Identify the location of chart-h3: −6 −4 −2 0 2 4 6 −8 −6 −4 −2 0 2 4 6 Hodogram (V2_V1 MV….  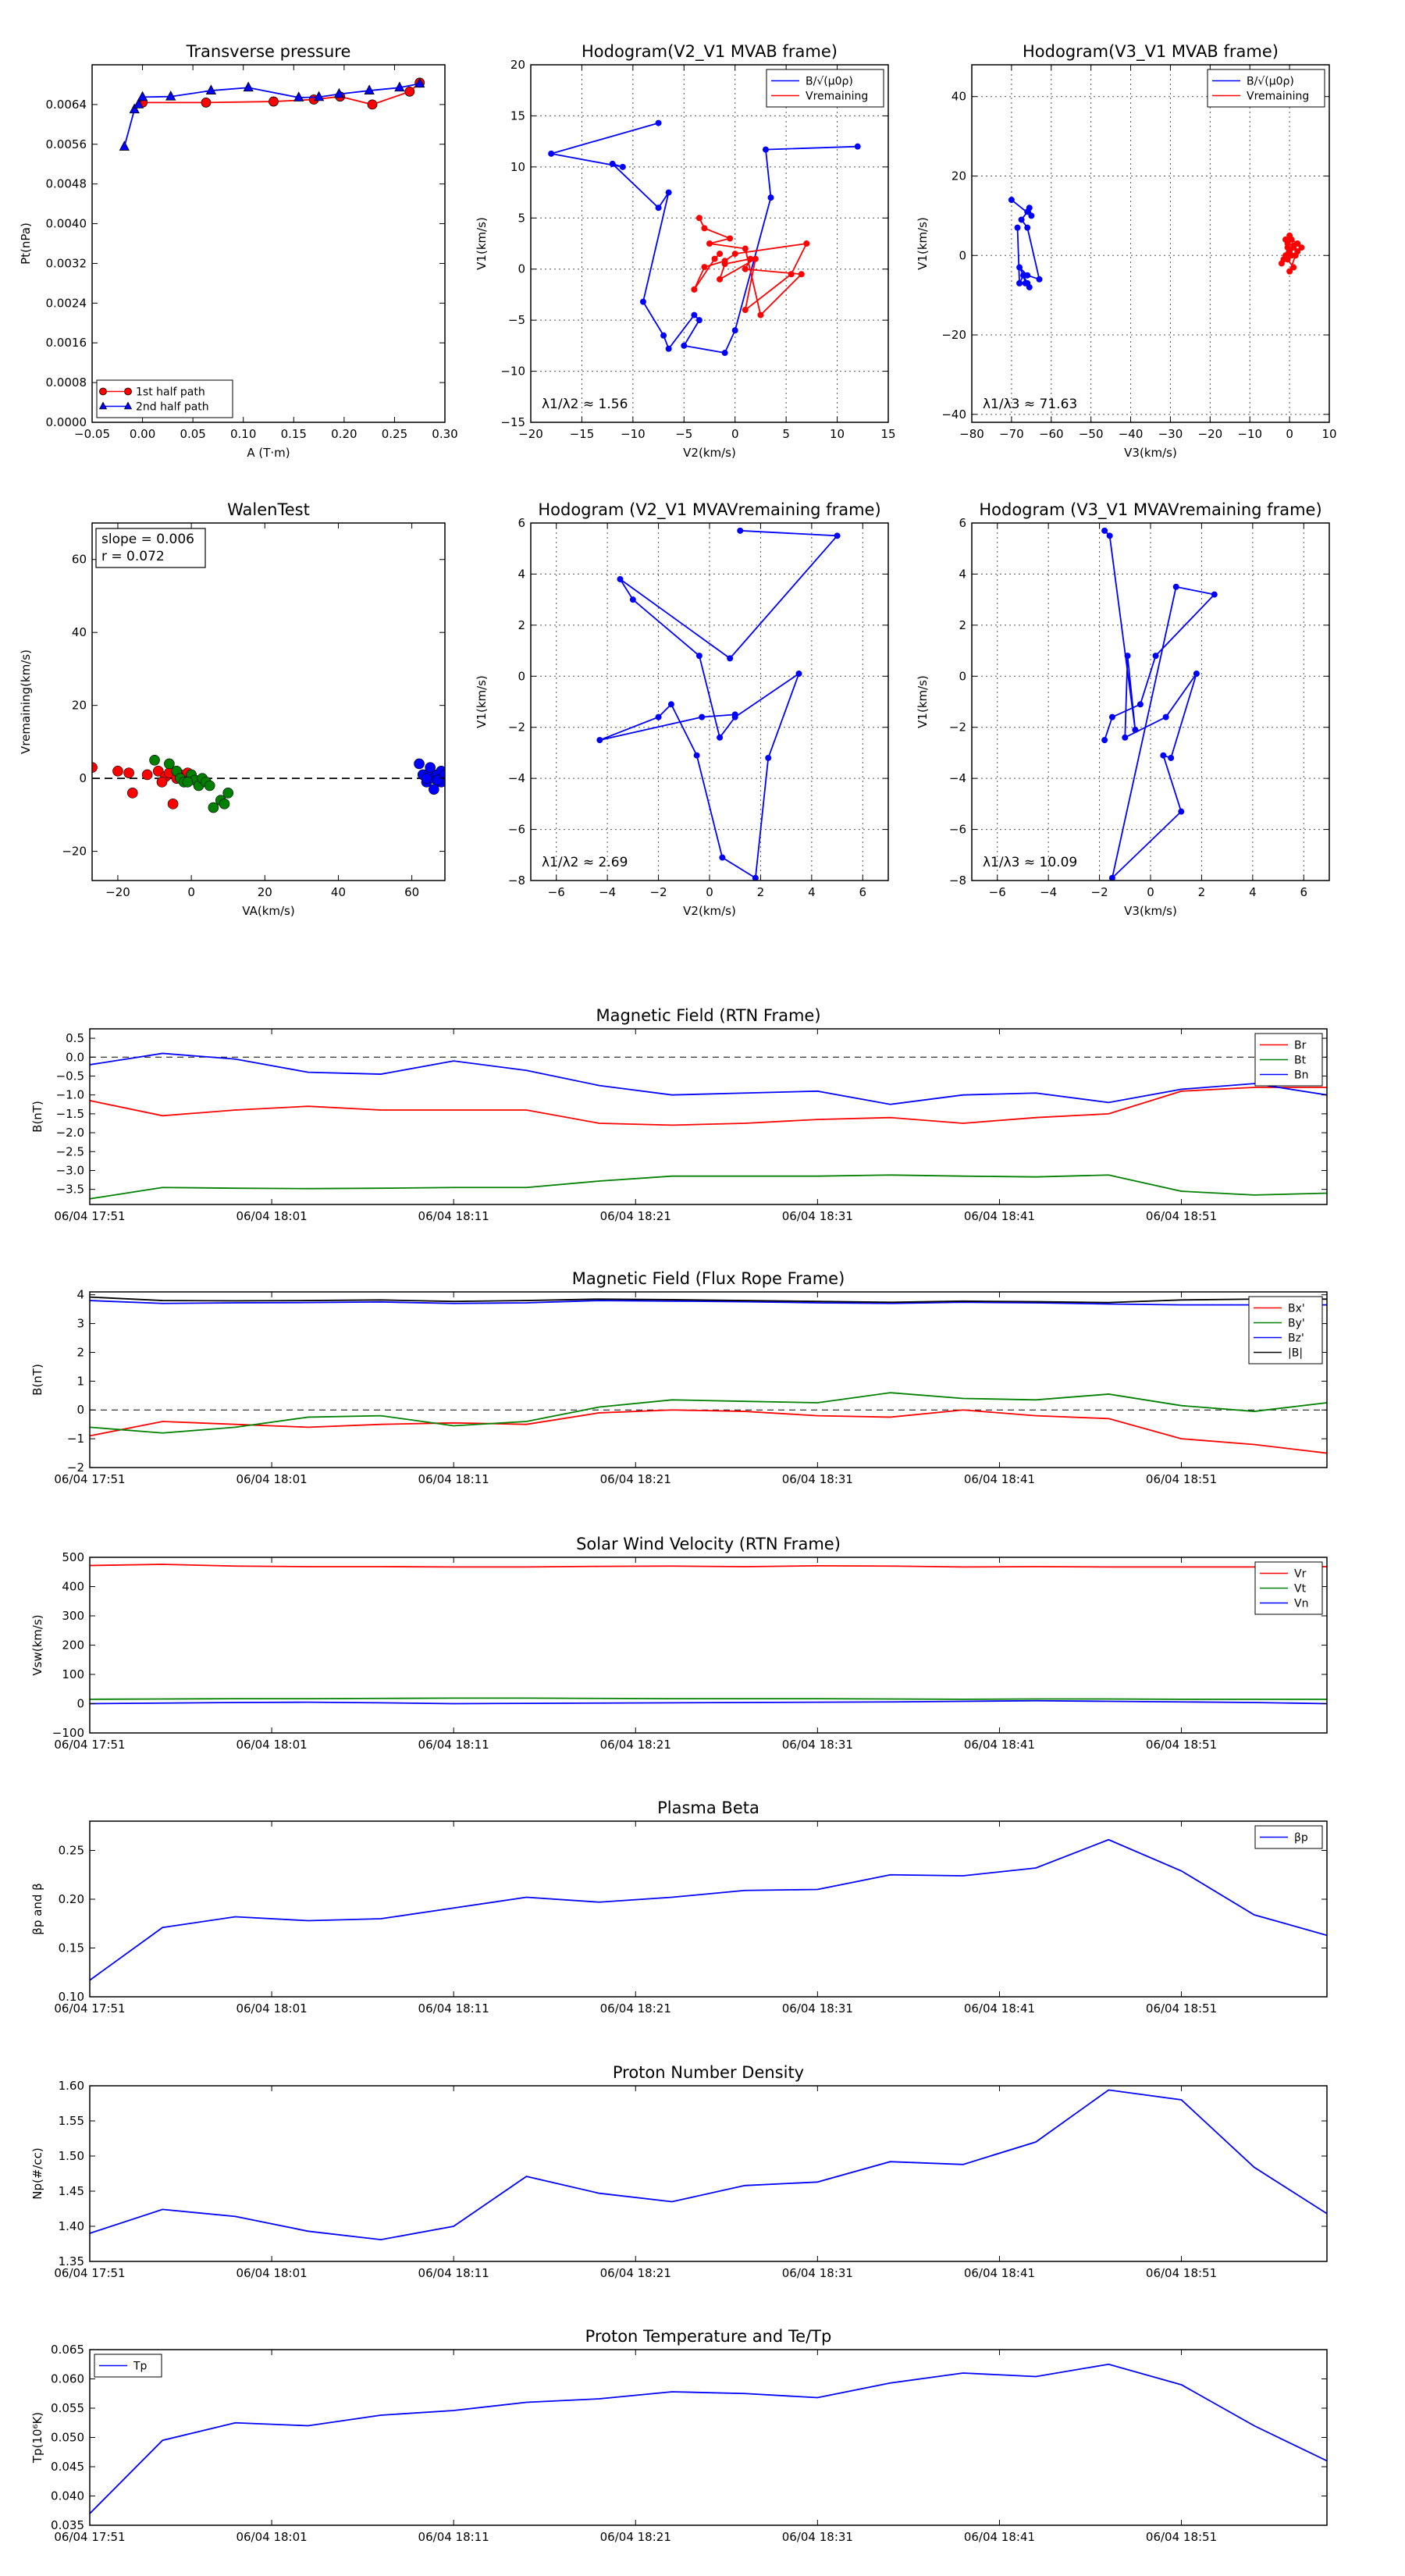
(682, 709).